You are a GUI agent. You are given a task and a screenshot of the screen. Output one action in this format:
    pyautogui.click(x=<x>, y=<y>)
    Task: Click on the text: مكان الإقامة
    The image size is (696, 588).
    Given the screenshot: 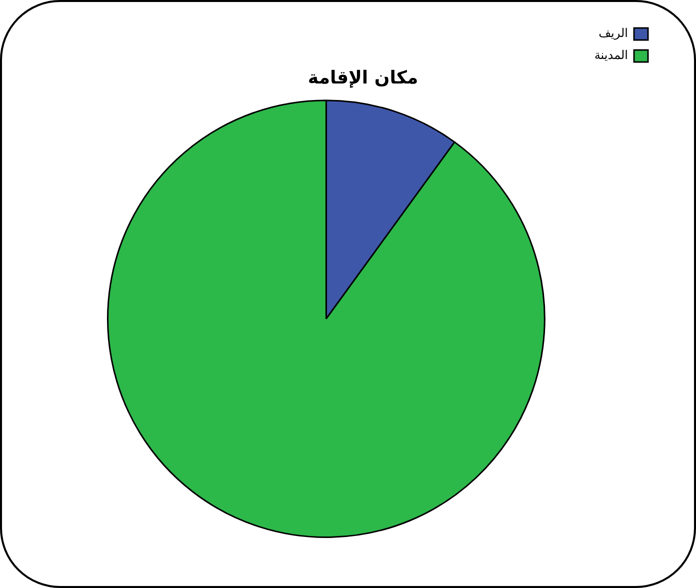 What is the action you would take?
    pyautogui.click(x=363, y=77)
    